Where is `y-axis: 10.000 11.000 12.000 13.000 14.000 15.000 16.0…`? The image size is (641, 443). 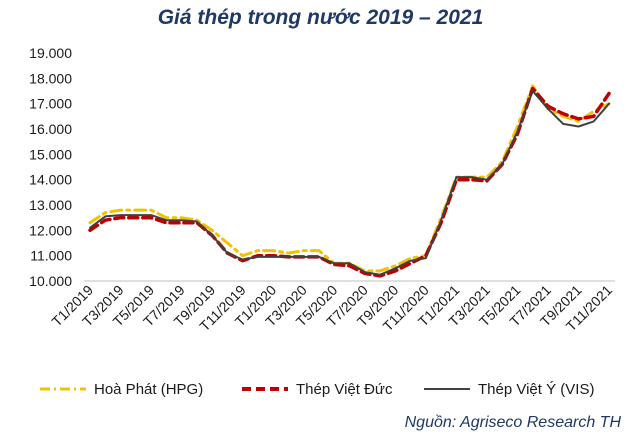 y-axis: 10.000 11.000 12.000 13.000 14.000 15.000 16.0… is located at coordinates (50, 167).